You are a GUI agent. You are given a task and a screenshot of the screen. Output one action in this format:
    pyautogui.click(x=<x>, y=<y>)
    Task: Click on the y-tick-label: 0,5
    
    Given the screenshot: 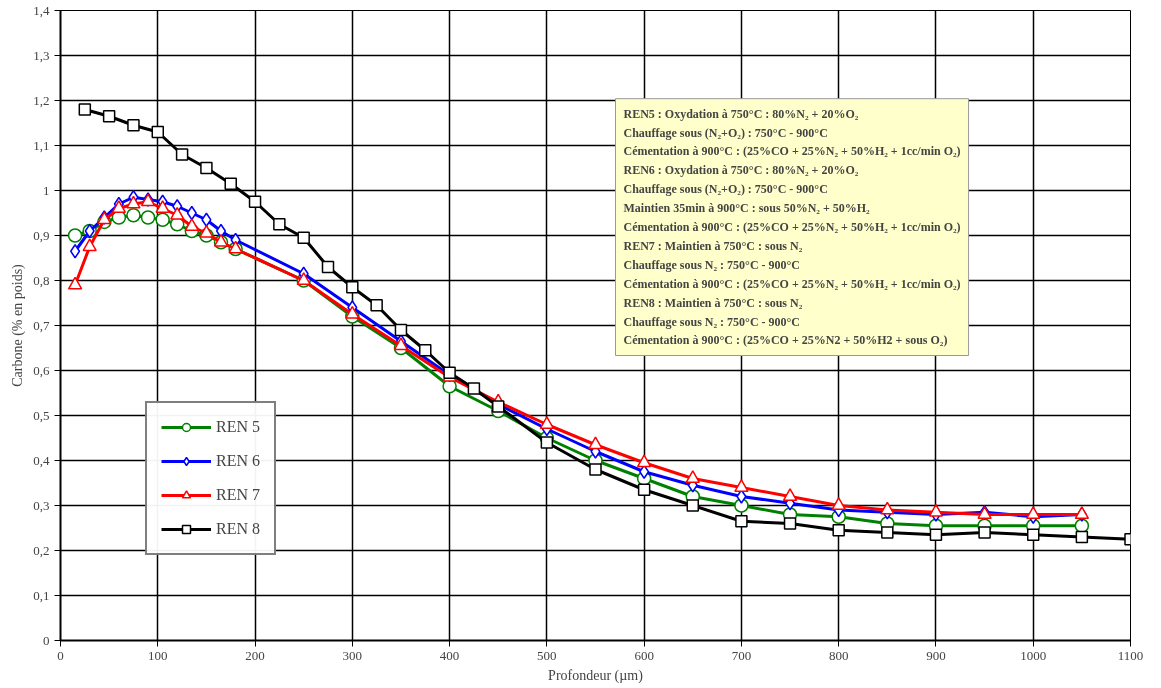 What is the action you would take?
    pyautogui.click(x=41, y=415)
    